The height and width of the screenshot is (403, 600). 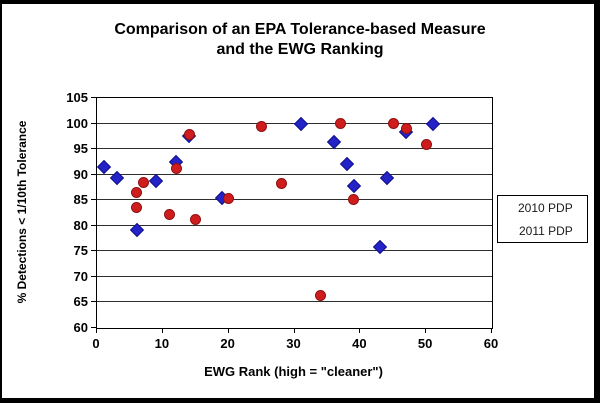 What do you see at coordinates (359, 343) in the screenshot?
I see `x-tick-label: 40` at bounding box center [359, 343].